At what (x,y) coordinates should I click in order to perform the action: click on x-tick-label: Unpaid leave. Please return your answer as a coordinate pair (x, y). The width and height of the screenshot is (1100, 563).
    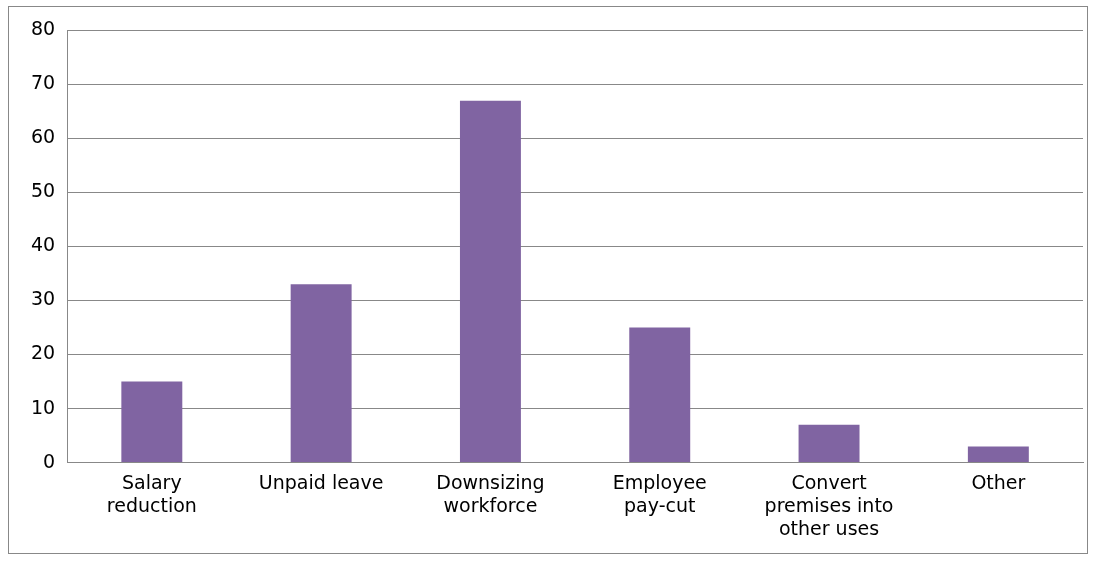
    Looking at the image, I should click on (321, 481).